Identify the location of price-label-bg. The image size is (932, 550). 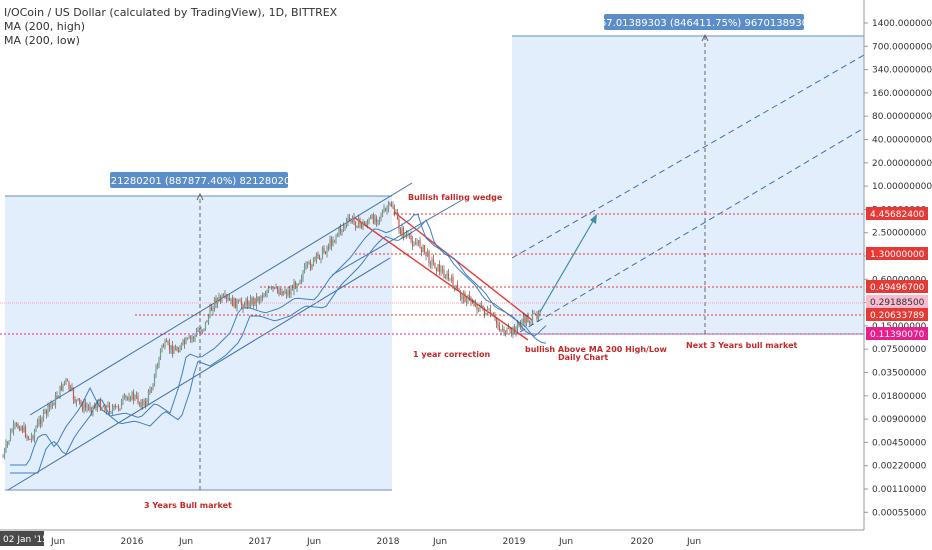
(897, 213).